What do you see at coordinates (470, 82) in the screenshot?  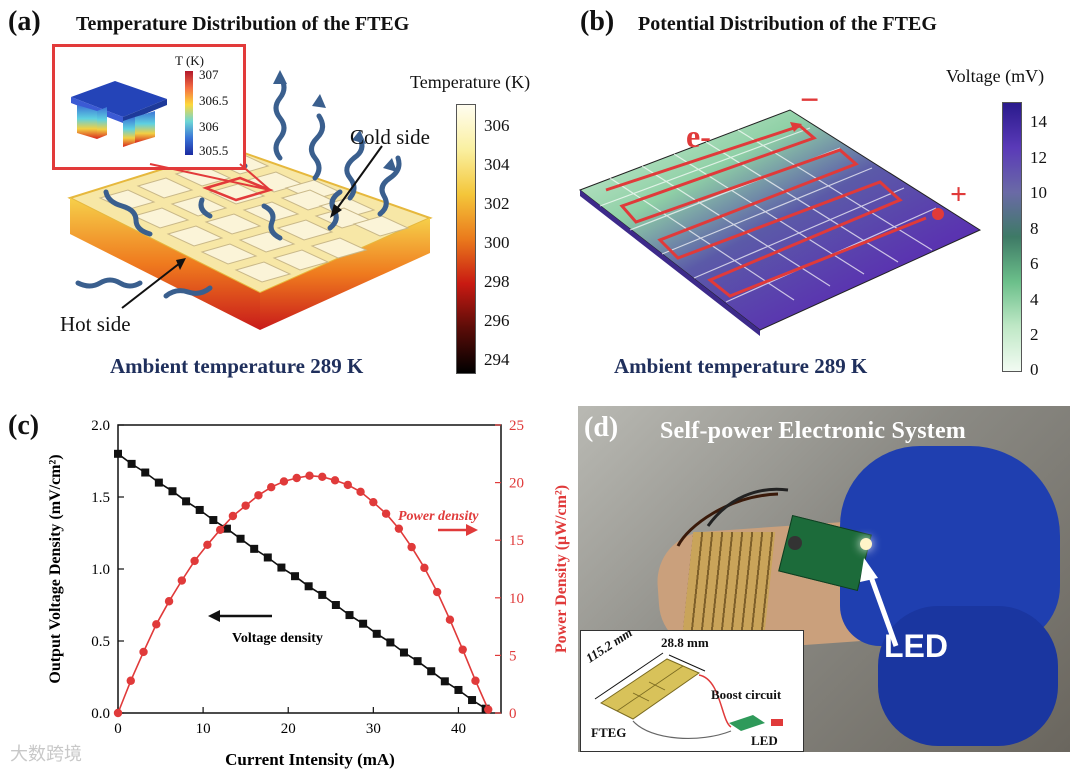 I see `temperature-colorbar-title: Temperature (K)` at bounding box center [470, 82].